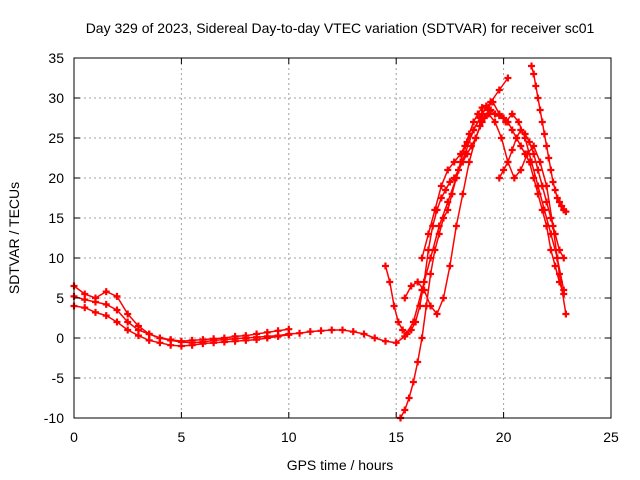  I want to click on x-tick-label: 5, so click(182, 437).